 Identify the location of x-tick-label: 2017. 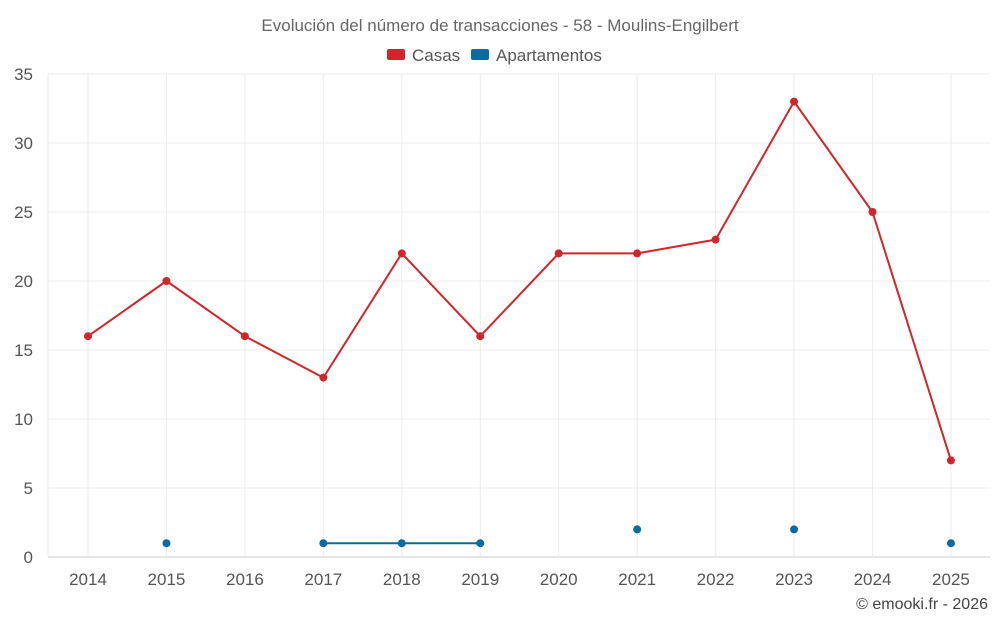
(323, 579).